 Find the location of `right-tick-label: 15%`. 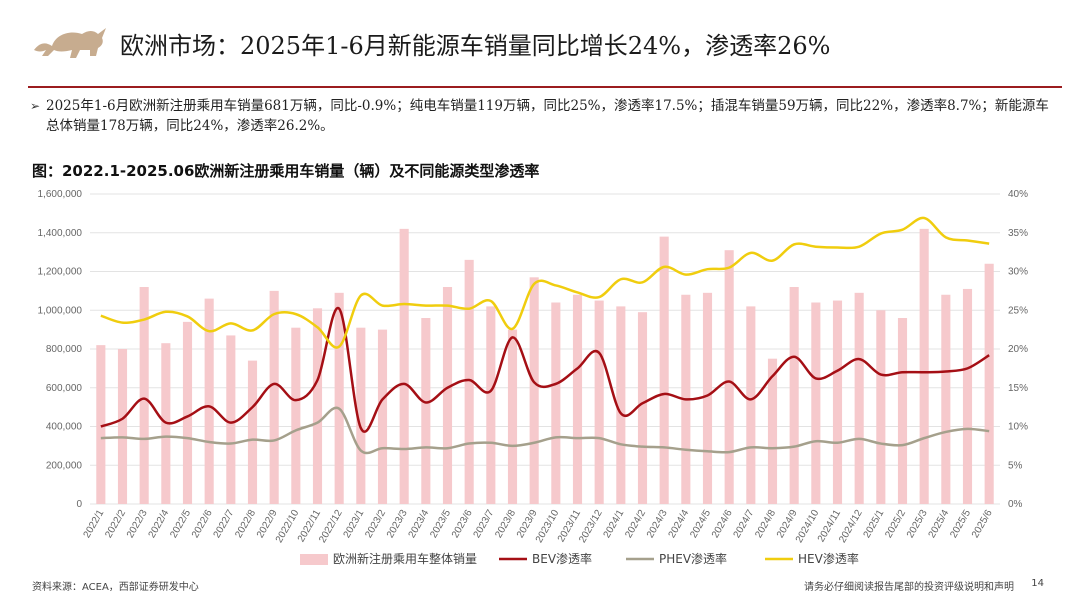

right-tick-label: 15% is located at coordinates (1018, 388).